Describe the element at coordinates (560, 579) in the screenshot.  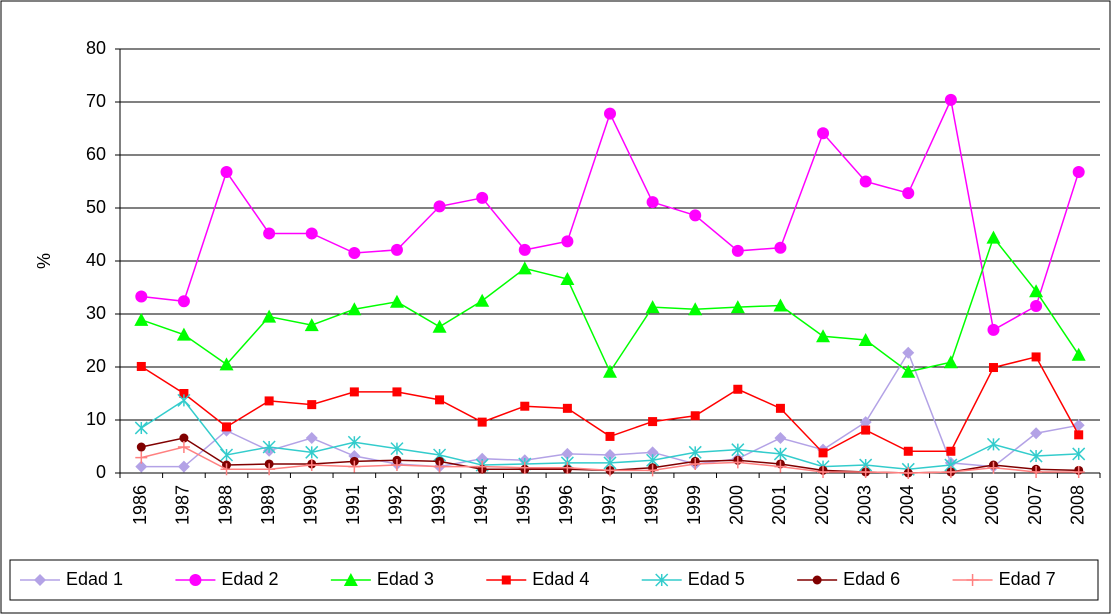
I see `legend-label: Edad 4` at that location.